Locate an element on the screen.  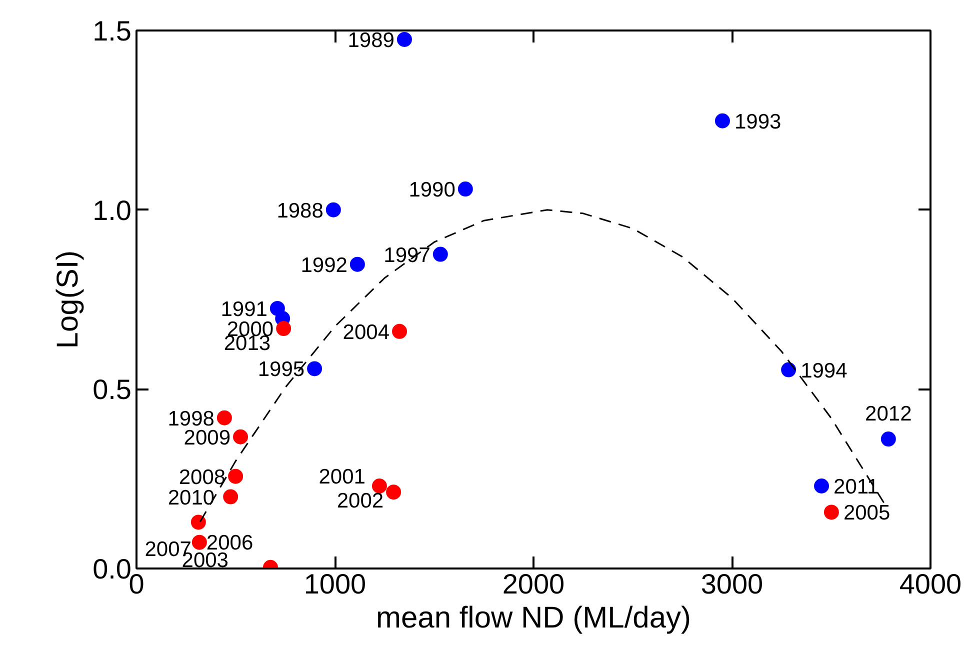
annotation: 1995 is located at coordinates (281, 370).